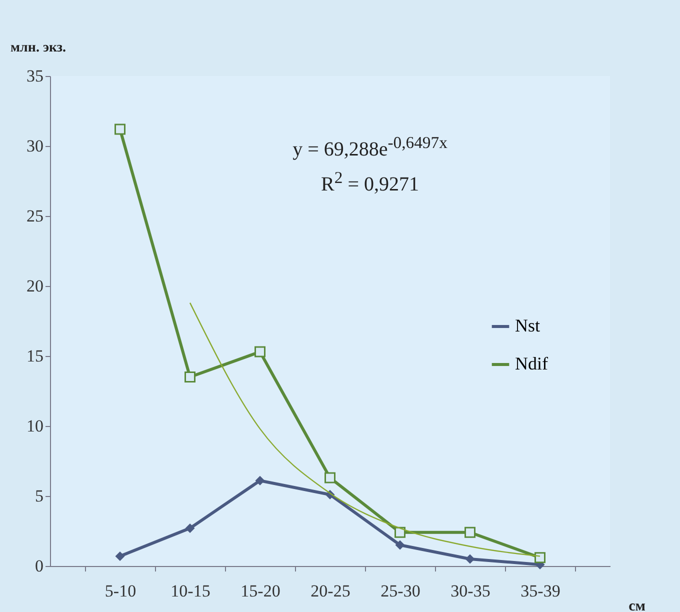  Describe the element at coordinates (540, 591) in the screenshot. I see `x-tick-label: 35-39` at that location.